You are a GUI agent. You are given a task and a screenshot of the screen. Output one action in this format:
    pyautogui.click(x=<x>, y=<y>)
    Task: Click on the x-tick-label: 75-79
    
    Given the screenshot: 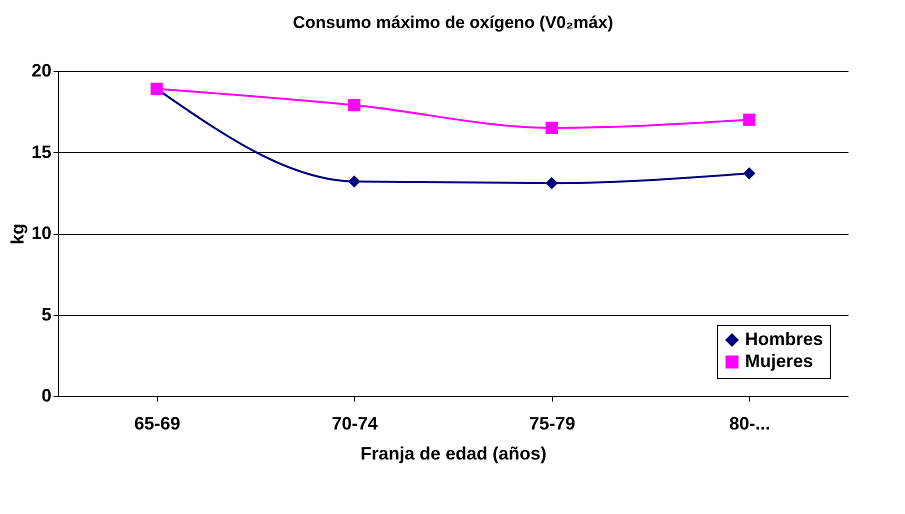 What is the action you would take?
    pyautogui.click(x=552, y=424)
    